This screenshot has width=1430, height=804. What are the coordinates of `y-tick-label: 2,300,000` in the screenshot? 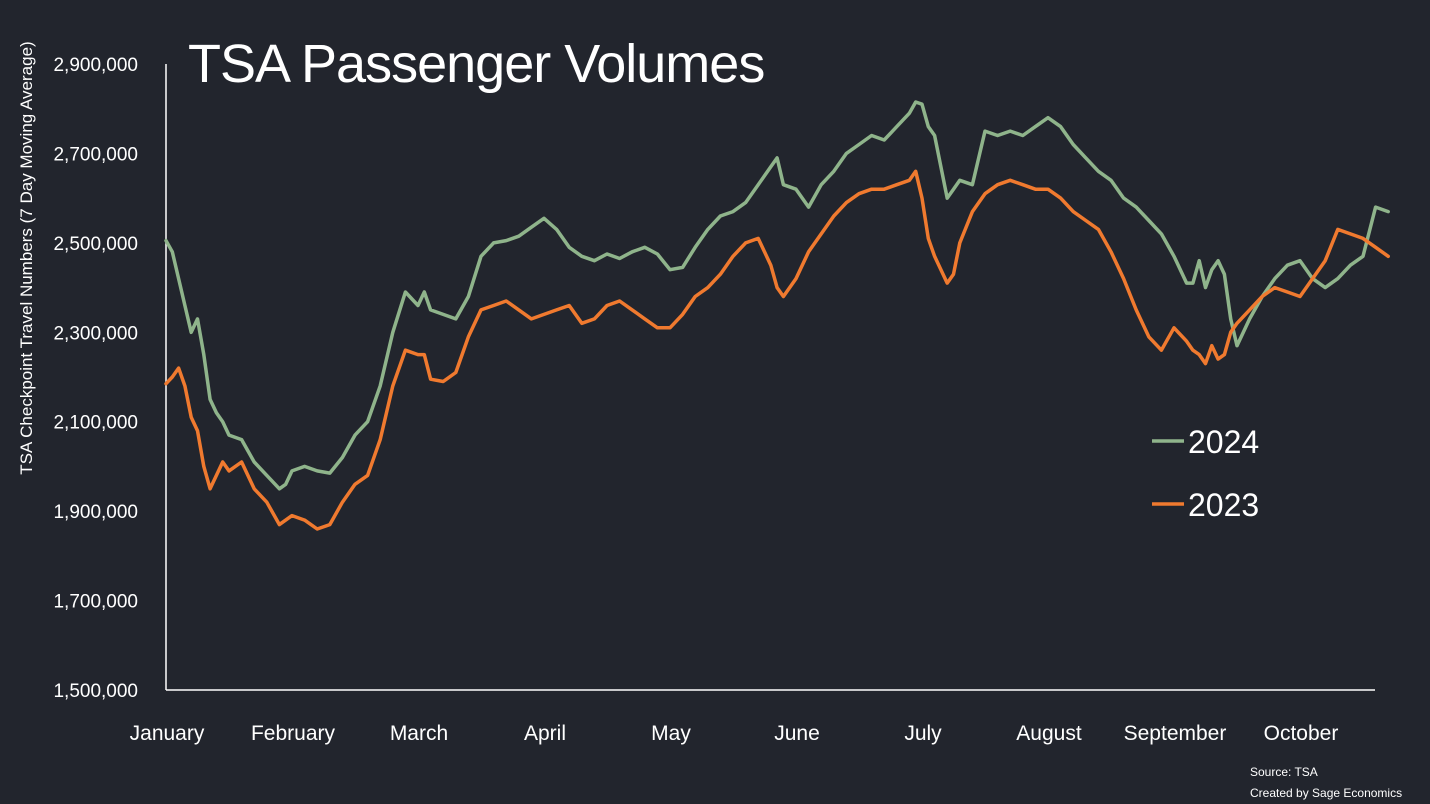 It's located at (95, 333).